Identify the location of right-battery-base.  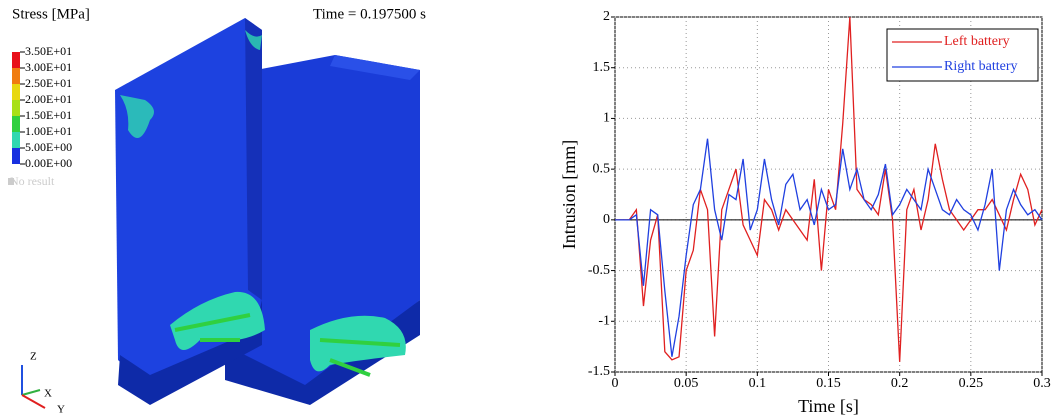
(322, 352).